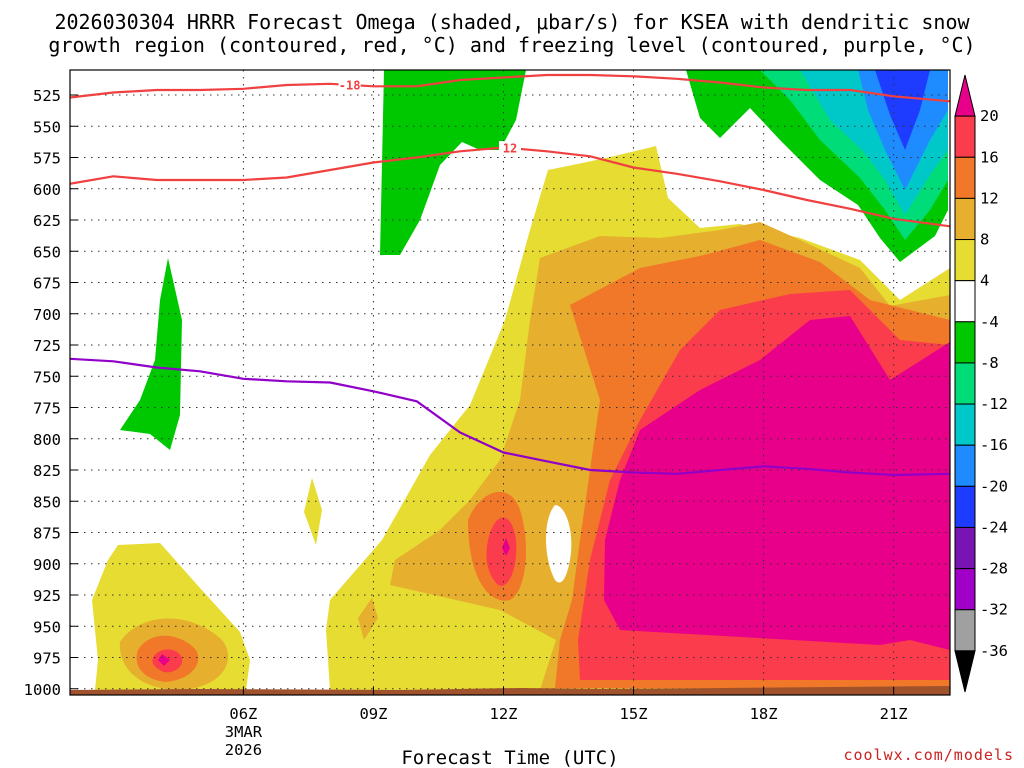  Describe the element at coordinates (47, 565) in the screenshot. I see `y-tick-label: 900` at that location.